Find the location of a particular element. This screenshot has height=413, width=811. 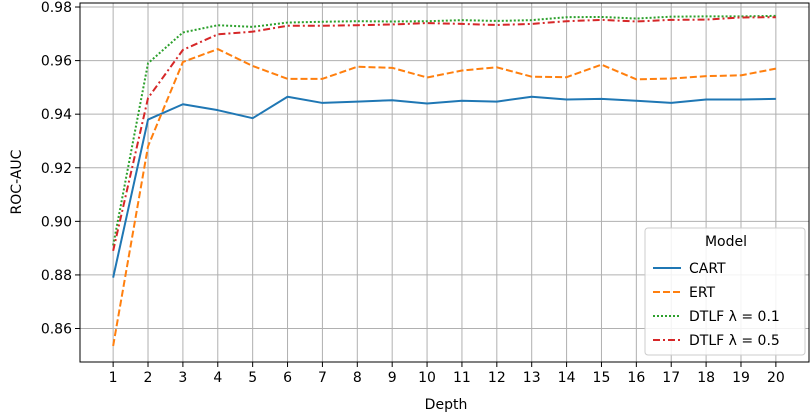

x-tick-label: 14 is located at coordinates (567, 378).